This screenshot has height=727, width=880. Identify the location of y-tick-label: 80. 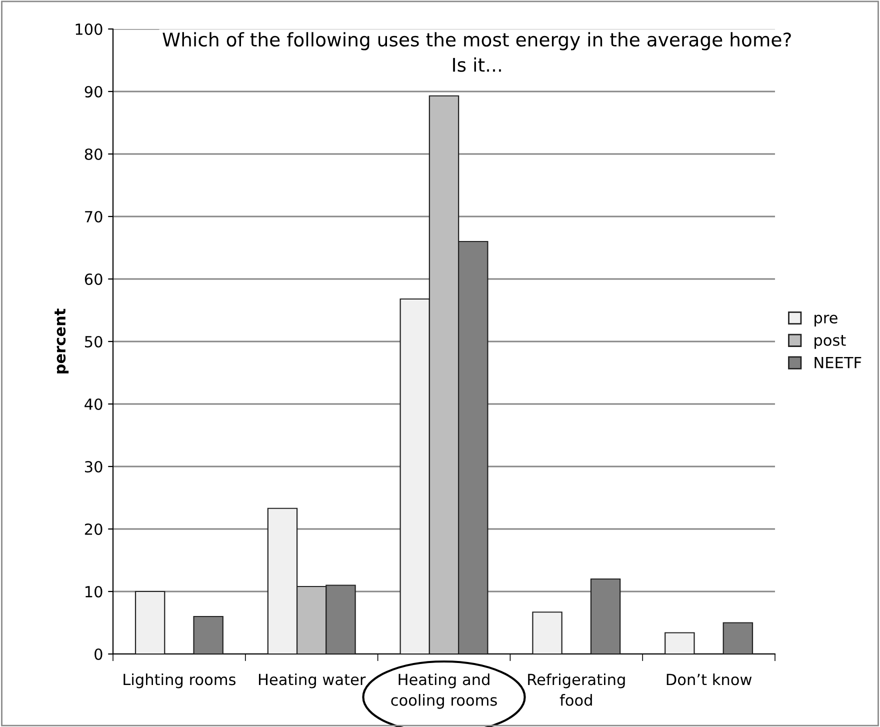
(93, 154).